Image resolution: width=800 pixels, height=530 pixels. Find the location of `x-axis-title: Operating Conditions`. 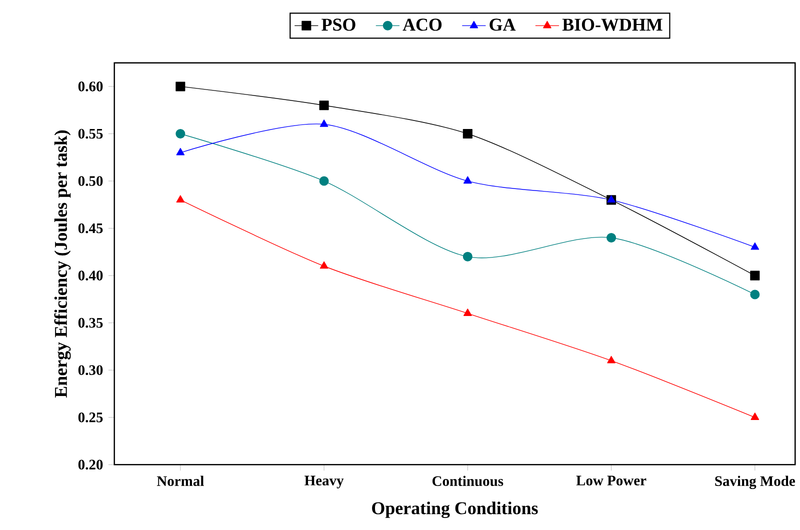

x-axis-title: Operating Conditions is located at coordinates (455, 510).